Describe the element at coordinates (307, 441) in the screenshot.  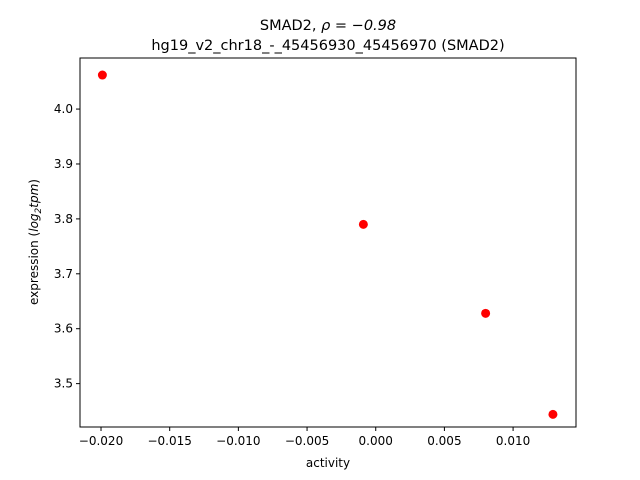
I see `x-tick-label: −0.005` at that location.